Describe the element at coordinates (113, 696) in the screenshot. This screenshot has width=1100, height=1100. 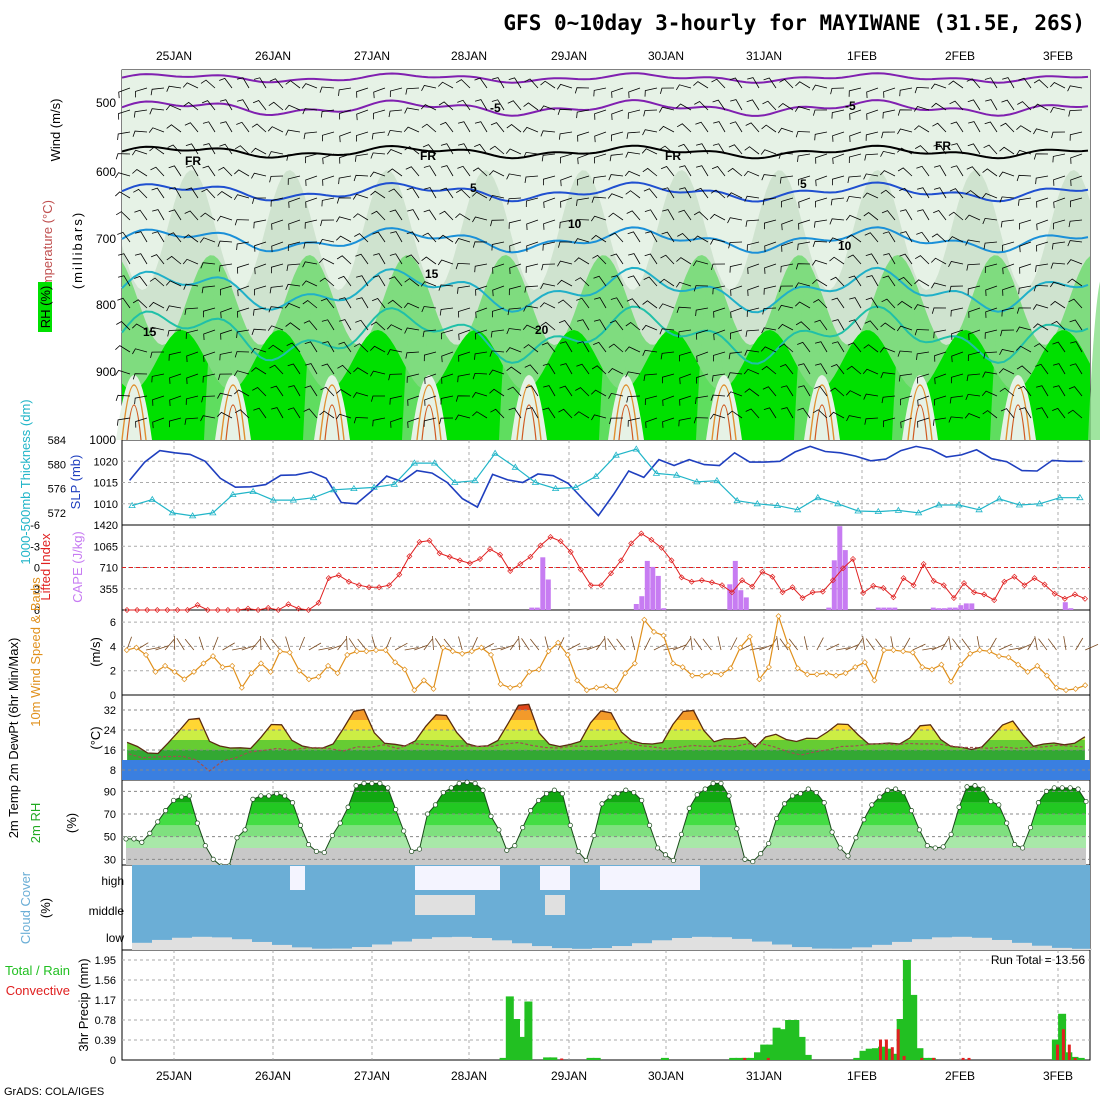
I see `wind-tick: 0` at that location.